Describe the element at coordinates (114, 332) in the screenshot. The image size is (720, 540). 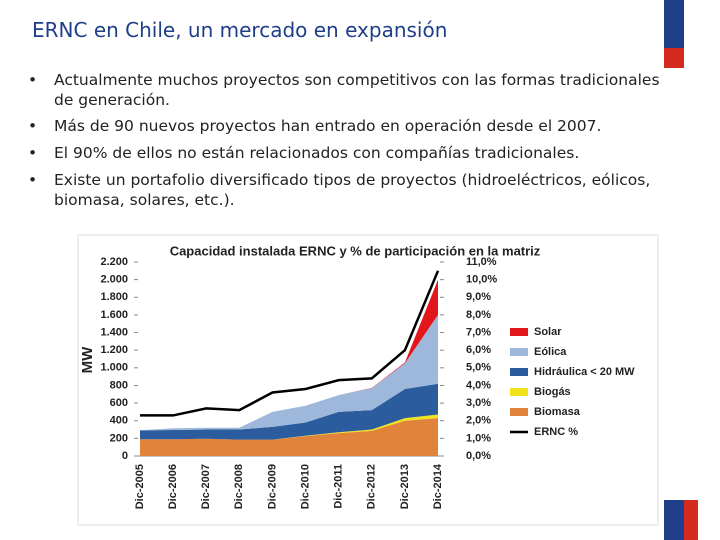
I see `y-tick-label: 1.400` at that location.